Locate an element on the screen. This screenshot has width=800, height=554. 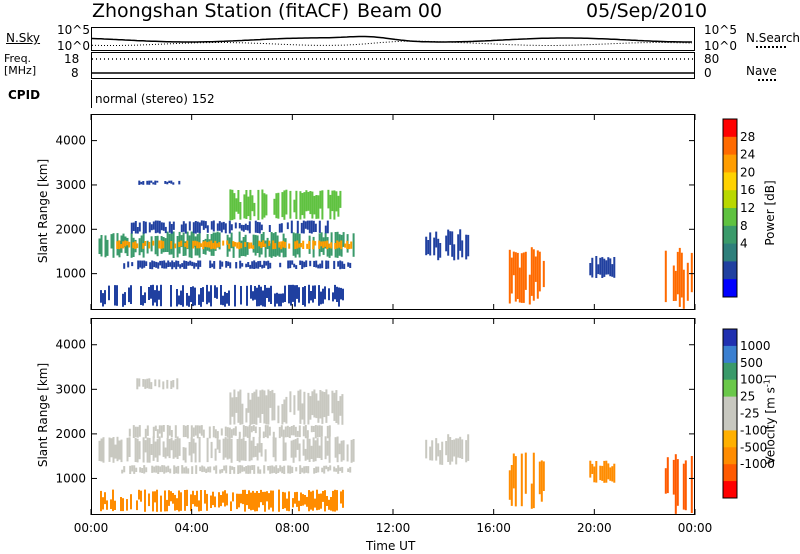
x-tick-label: 04:00 is located at coordinates (191, 528).